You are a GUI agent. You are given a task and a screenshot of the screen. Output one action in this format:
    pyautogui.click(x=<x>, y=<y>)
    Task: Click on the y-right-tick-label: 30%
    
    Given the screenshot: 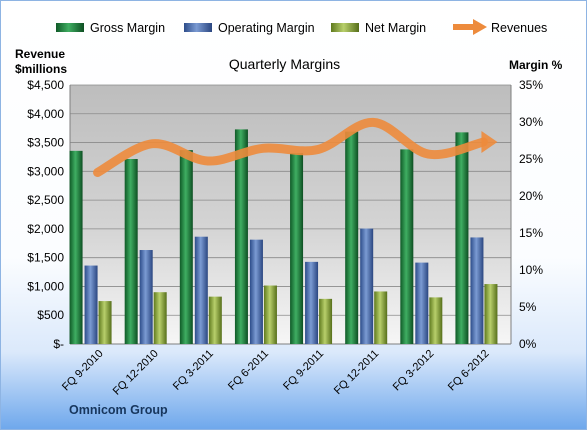 What is the action you would take?
    pyautogui.click(x=531, y=122)
    